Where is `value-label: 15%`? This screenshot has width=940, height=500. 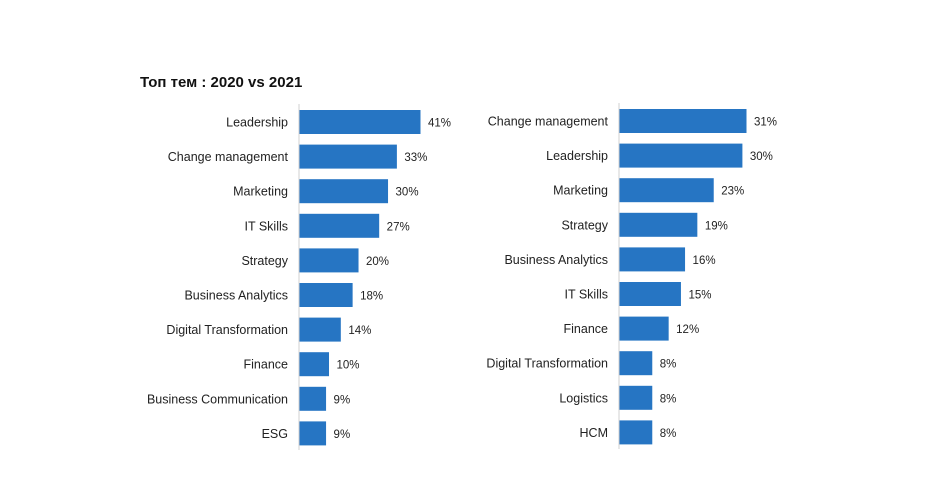 value-label: 15% is located at coordinates (699, 296).